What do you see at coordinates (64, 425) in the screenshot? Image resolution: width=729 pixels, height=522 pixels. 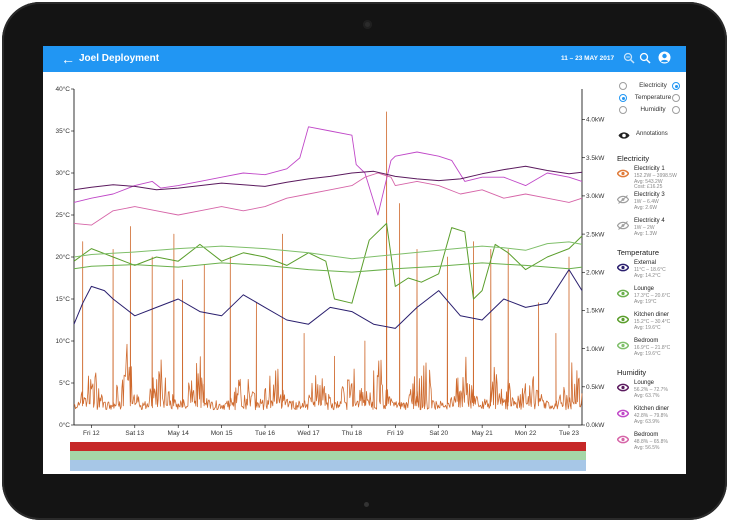 I see `y-left-tick-label: 0°C` at bounding box center [64, 425].